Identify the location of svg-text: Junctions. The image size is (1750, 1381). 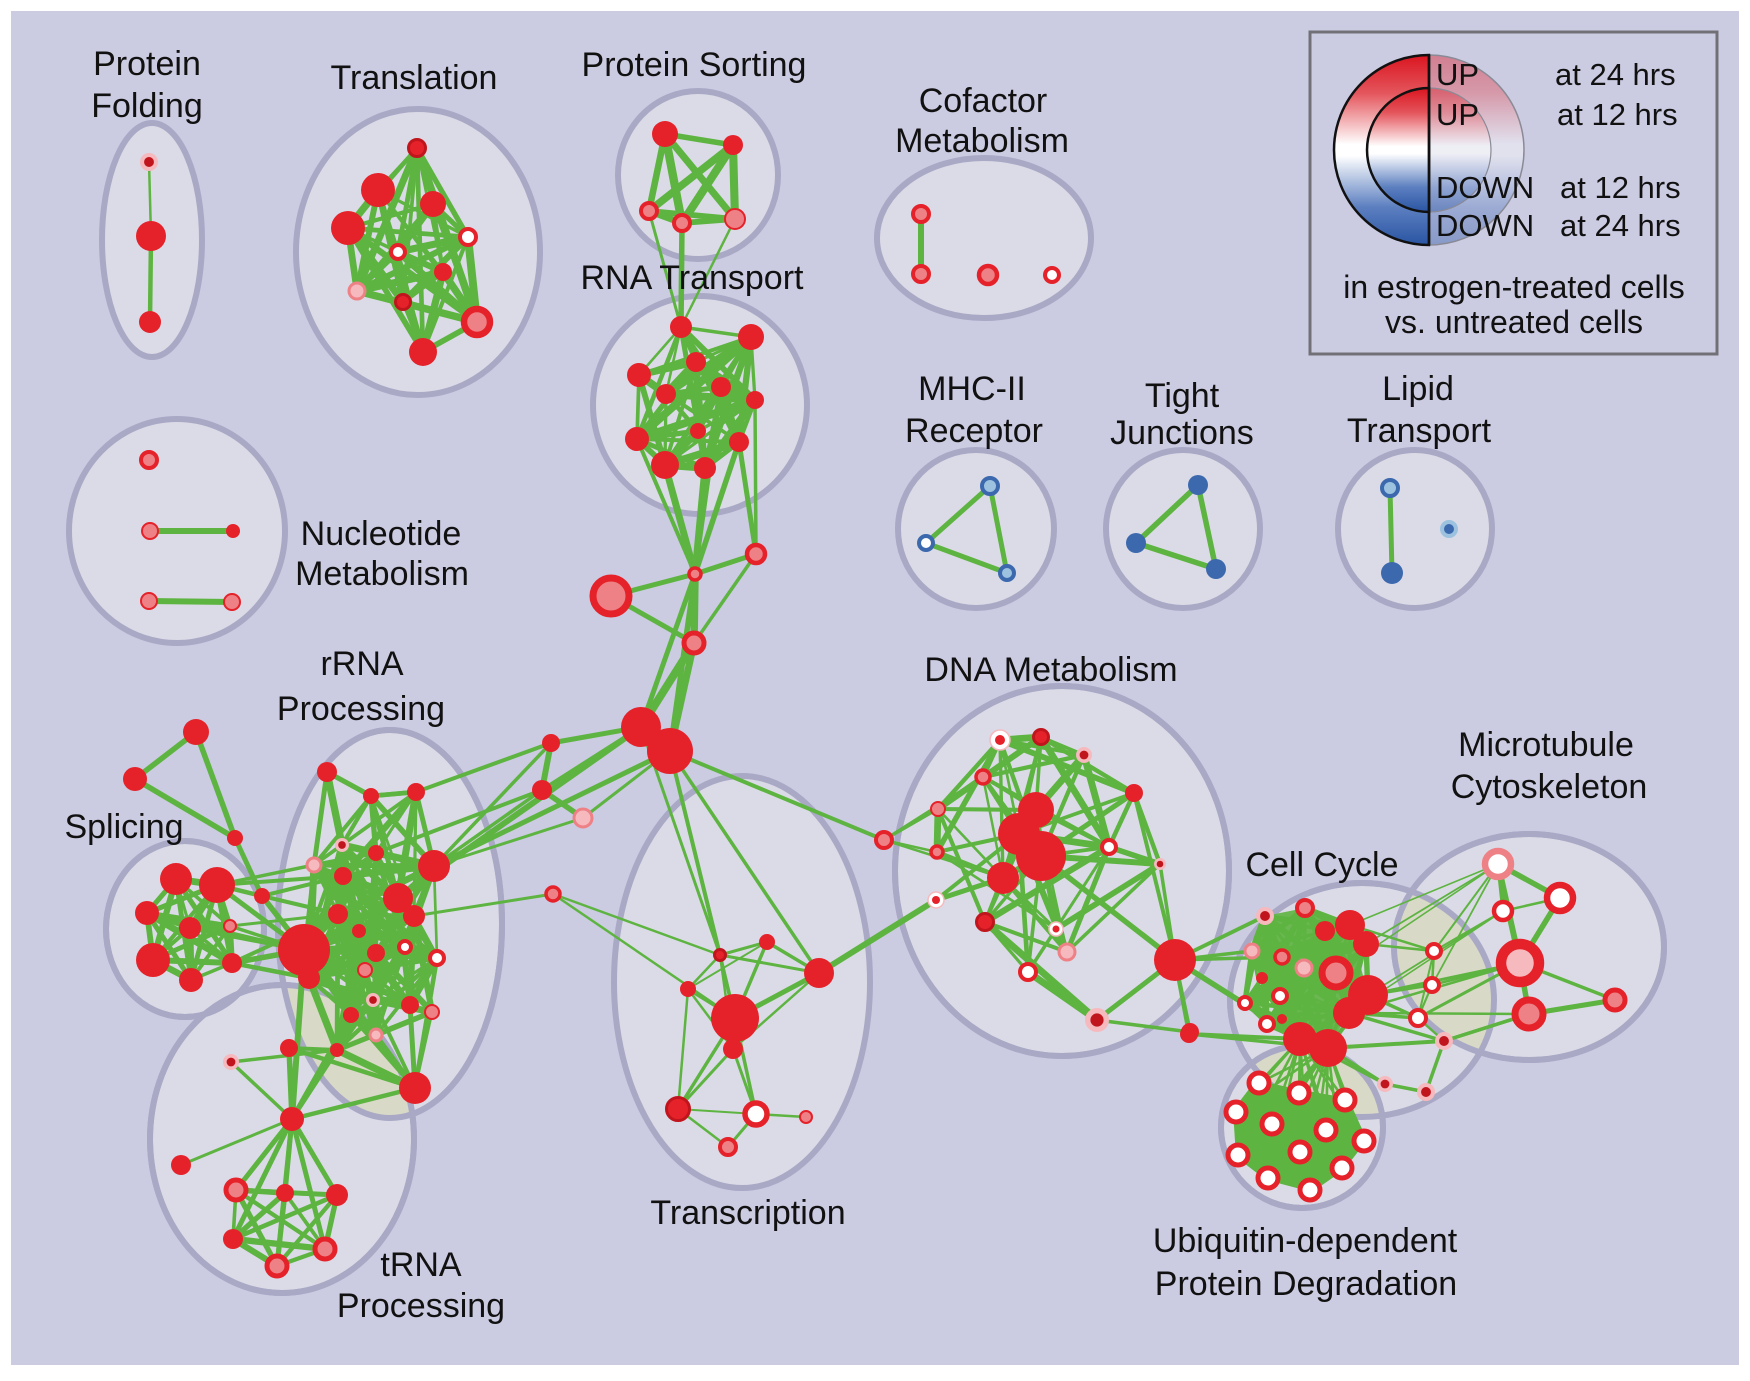
(1182, 433).